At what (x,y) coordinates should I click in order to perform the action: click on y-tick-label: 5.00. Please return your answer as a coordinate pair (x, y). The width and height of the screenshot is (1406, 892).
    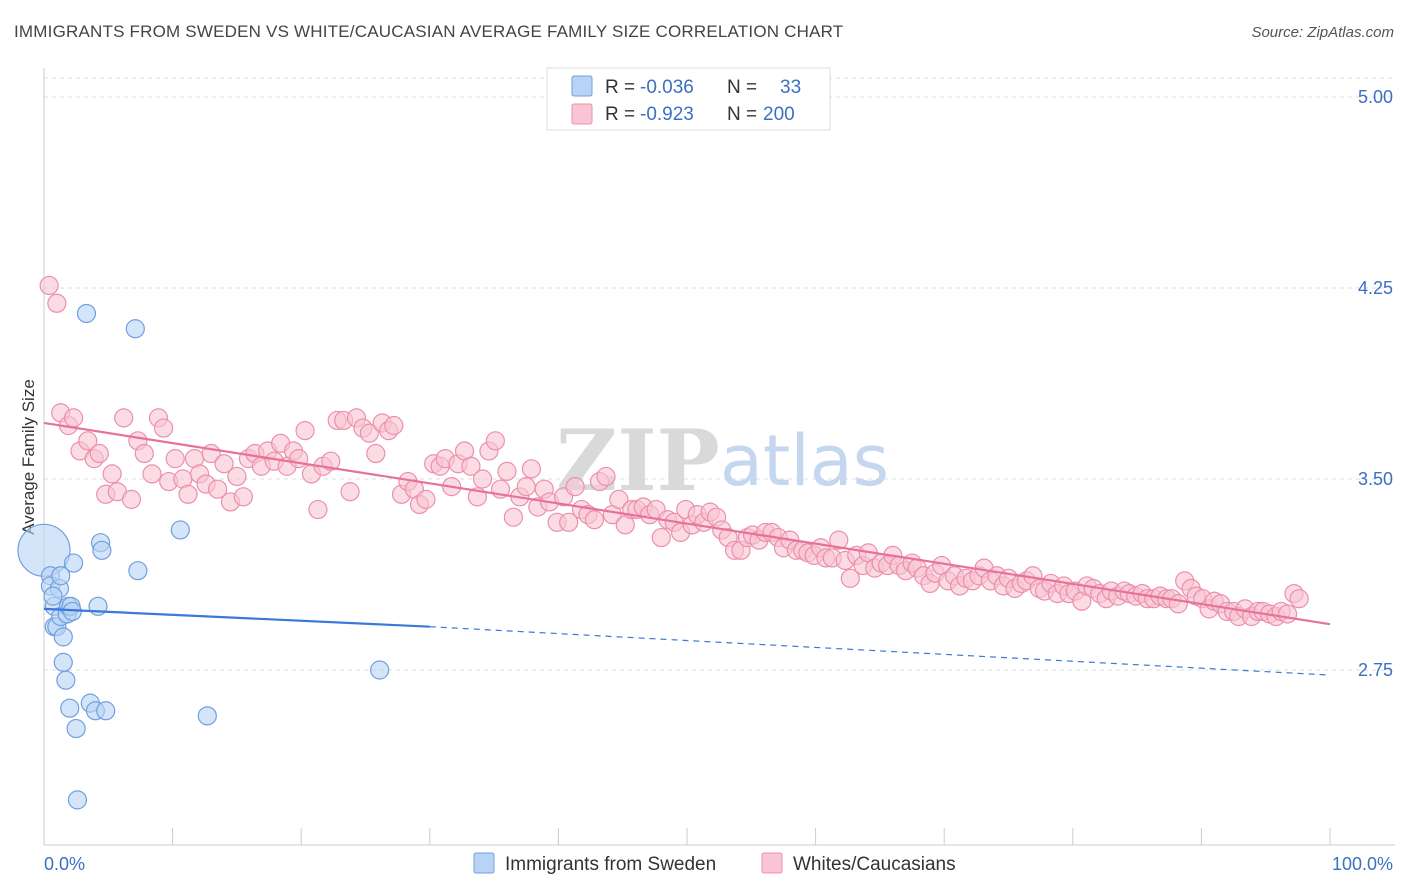
    Looking at the image, I should click on (1375, 97).